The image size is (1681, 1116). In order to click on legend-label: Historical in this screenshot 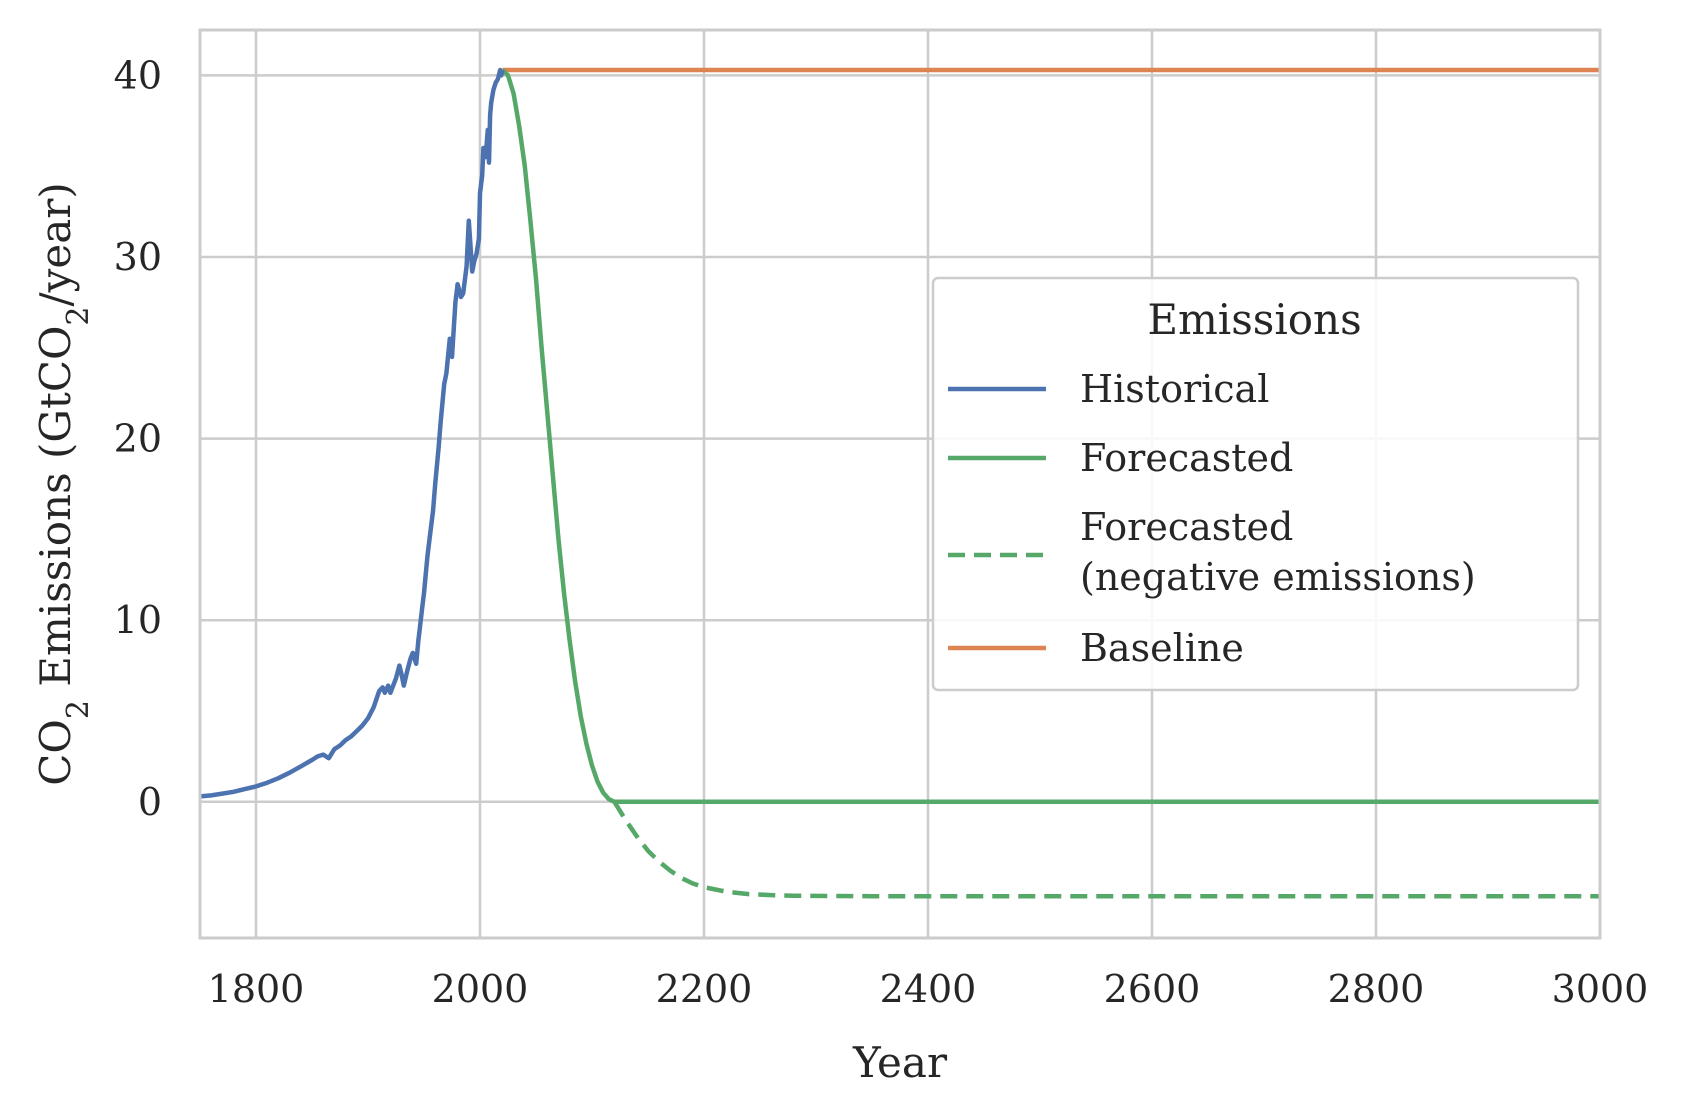, I will do `click(1174, 389)`.